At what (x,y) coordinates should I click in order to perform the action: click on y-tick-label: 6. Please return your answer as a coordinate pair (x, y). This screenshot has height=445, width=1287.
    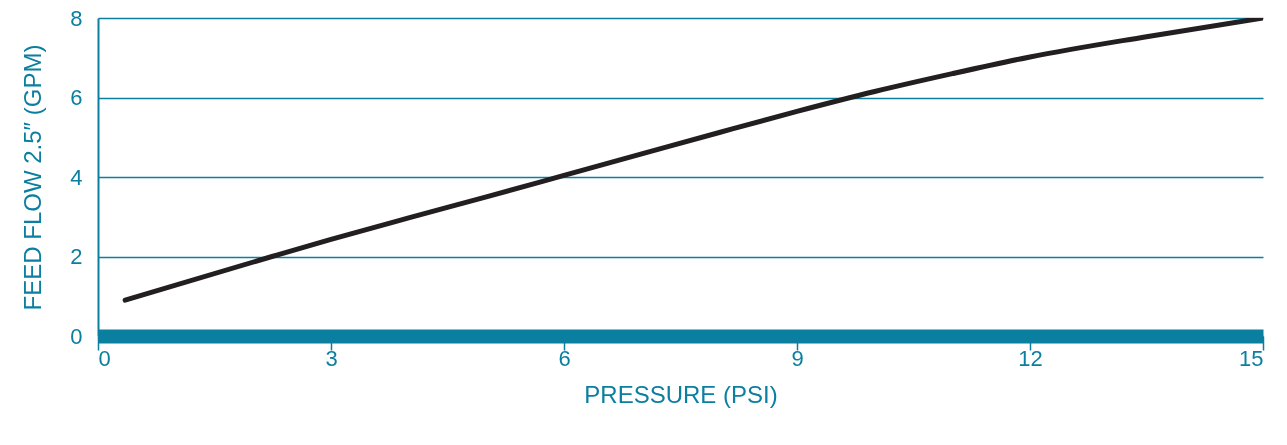
    Looking at the image, I should click on (76, 97).